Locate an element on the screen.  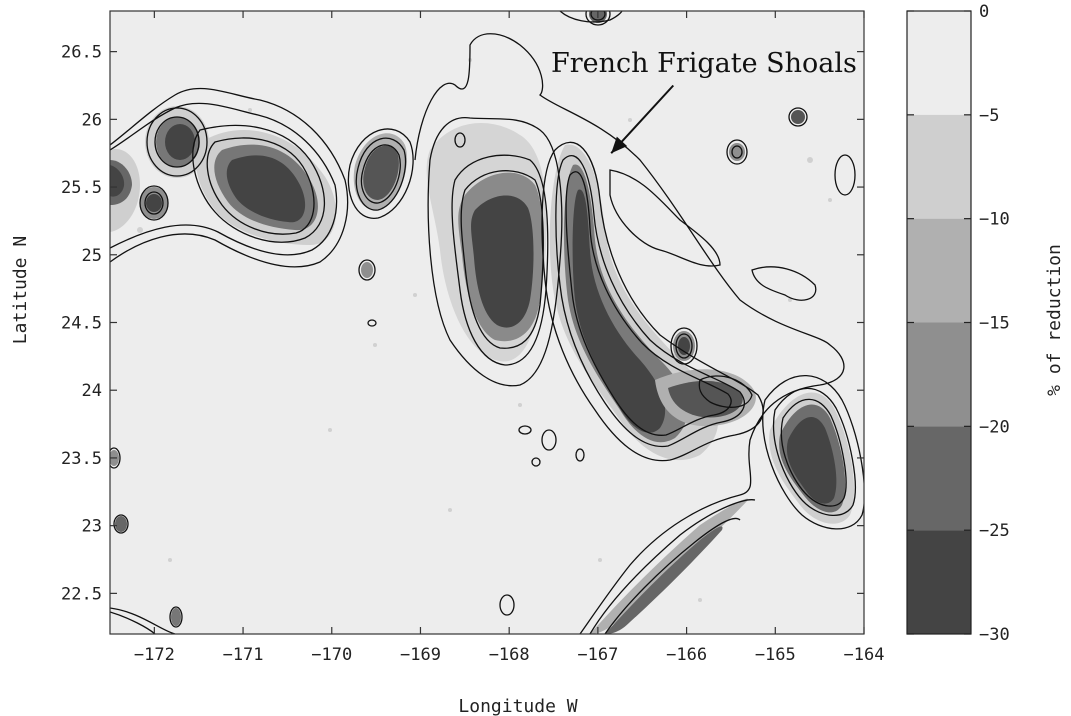
region-center-west is located at coordinates (486, 242).